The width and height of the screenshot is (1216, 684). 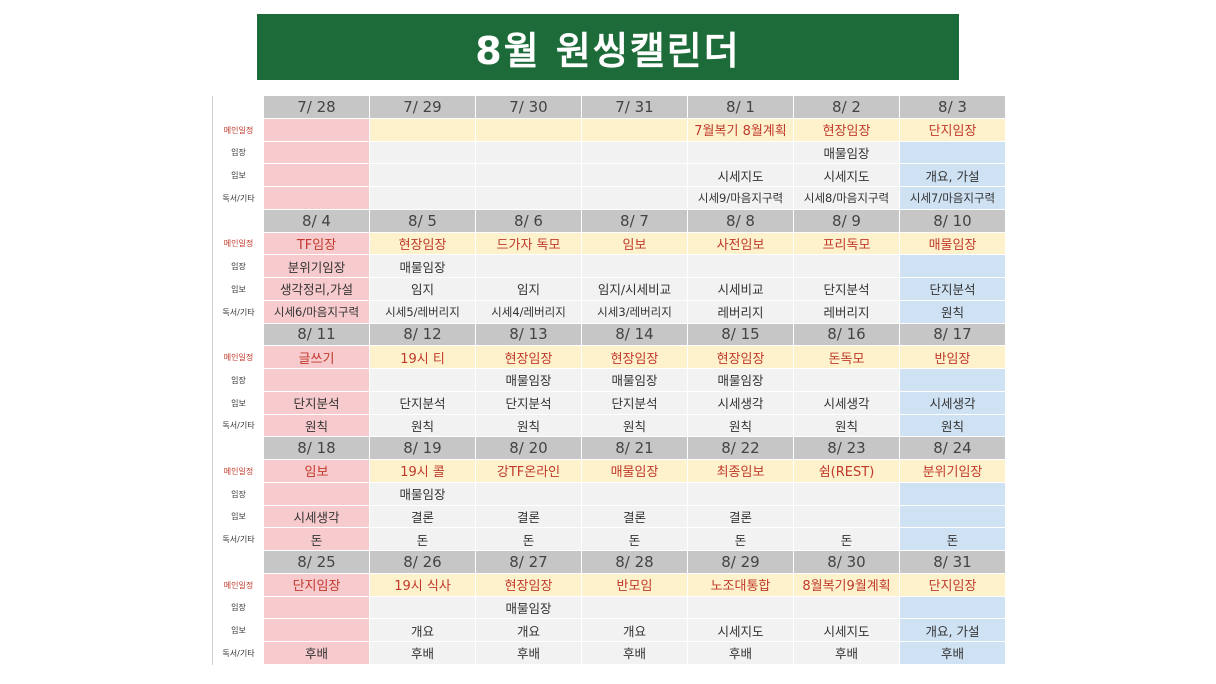 What do you see at coordinates (423, 312) in the screenshot?
I see `schedule-cell: 시세5/레버리지` at bounding box center [423, 312].